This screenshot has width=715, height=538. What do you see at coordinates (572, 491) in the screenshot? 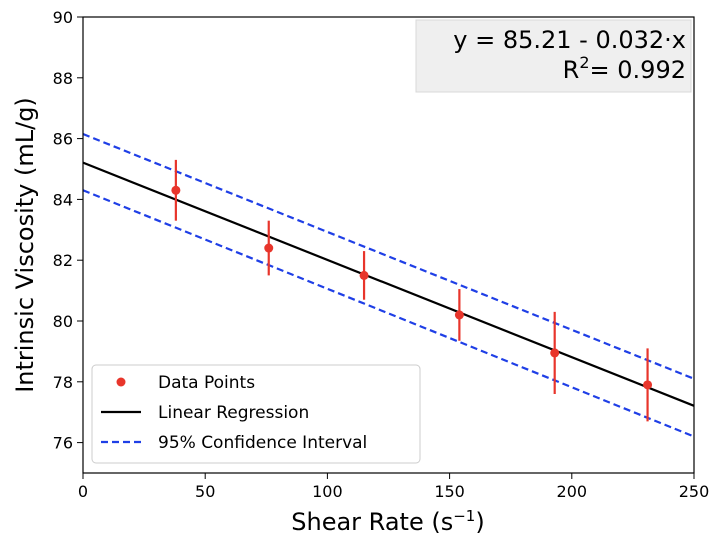
I see `x-tick-label-200: 200` at bounding box center [572, 491].